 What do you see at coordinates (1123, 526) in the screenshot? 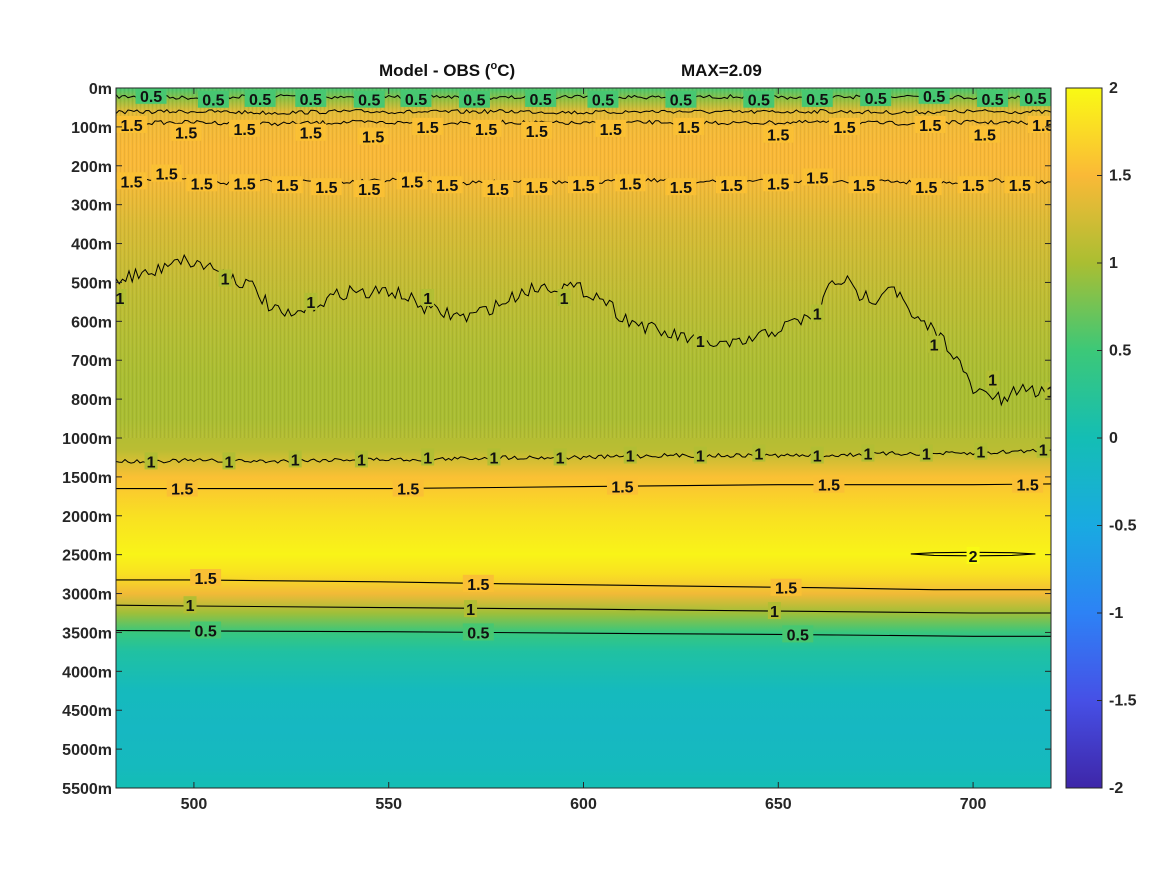
I see `colorbar-tick-label: -0.5` at bounding box center [1123, 526].